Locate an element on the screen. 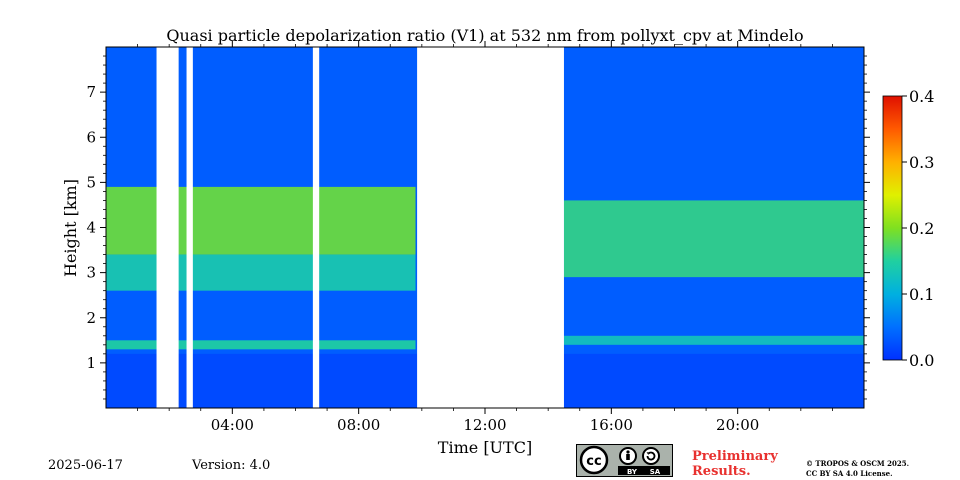 The image size is (960, 480). y-tick-label: 7 is located at coordinates (91, 92).